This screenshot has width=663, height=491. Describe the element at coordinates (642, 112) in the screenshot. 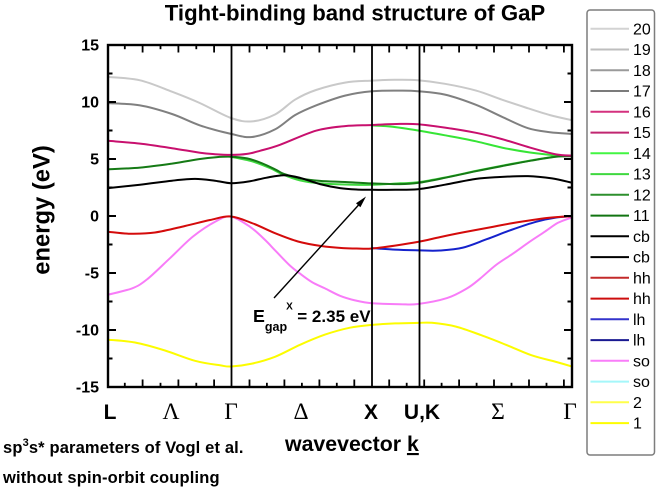

I see `svg-text: 16` at that location.